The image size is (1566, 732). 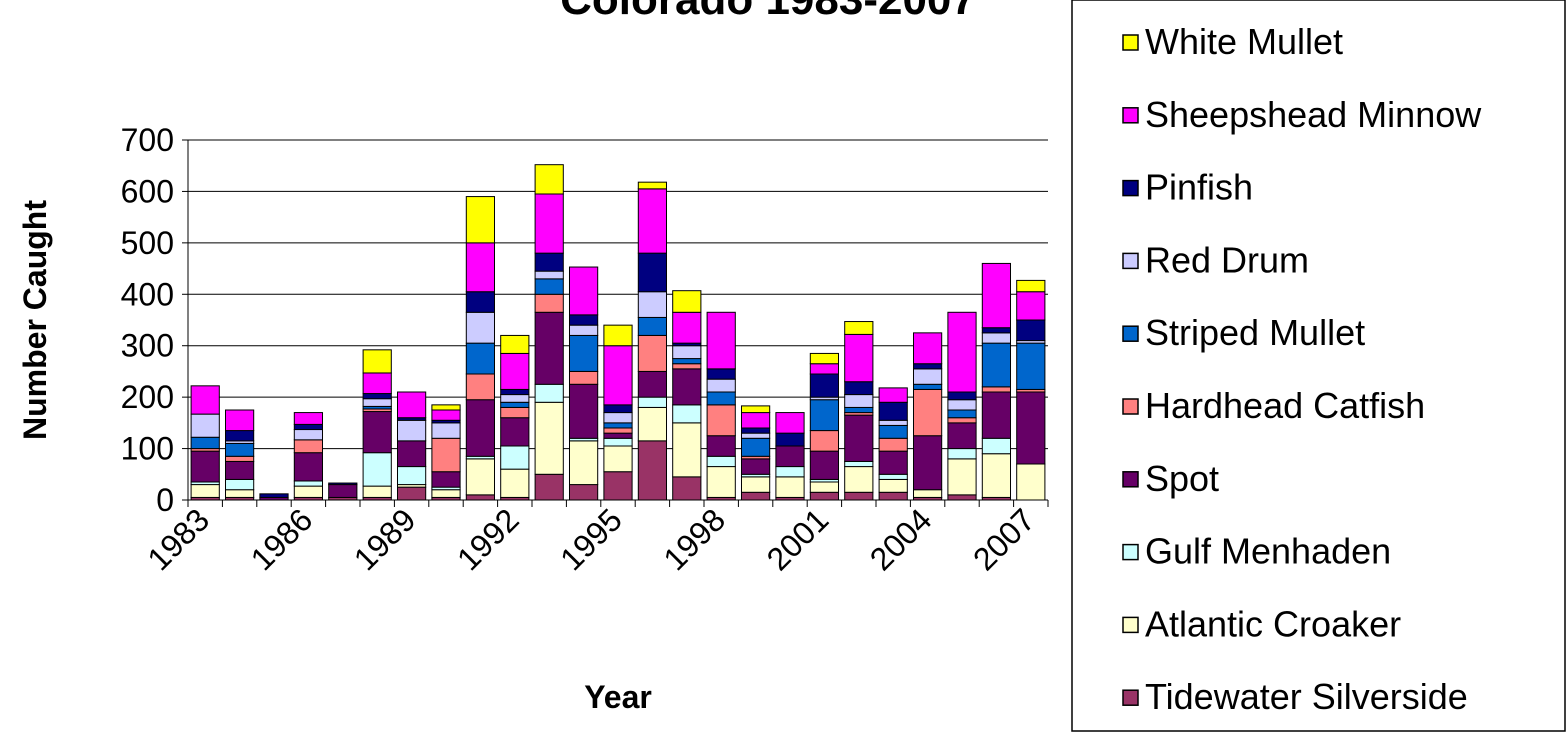 I want to click on legend-label: White Mullet, so click(x=1244, y=41).